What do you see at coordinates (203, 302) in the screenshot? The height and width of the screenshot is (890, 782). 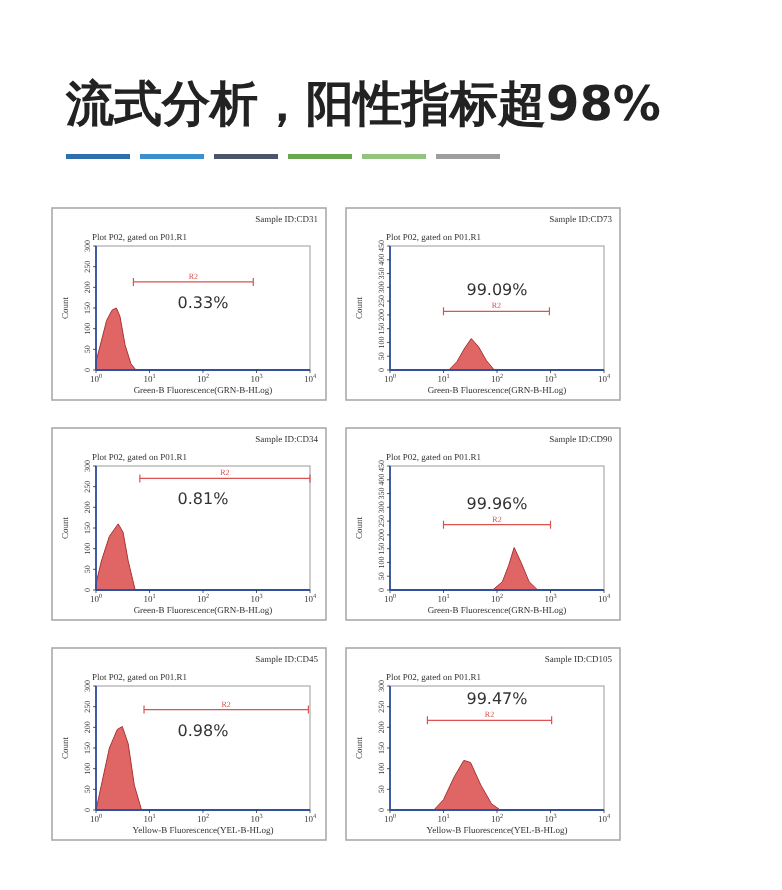 I see `annotation: 0.33%` at bounding box center [203, 302].